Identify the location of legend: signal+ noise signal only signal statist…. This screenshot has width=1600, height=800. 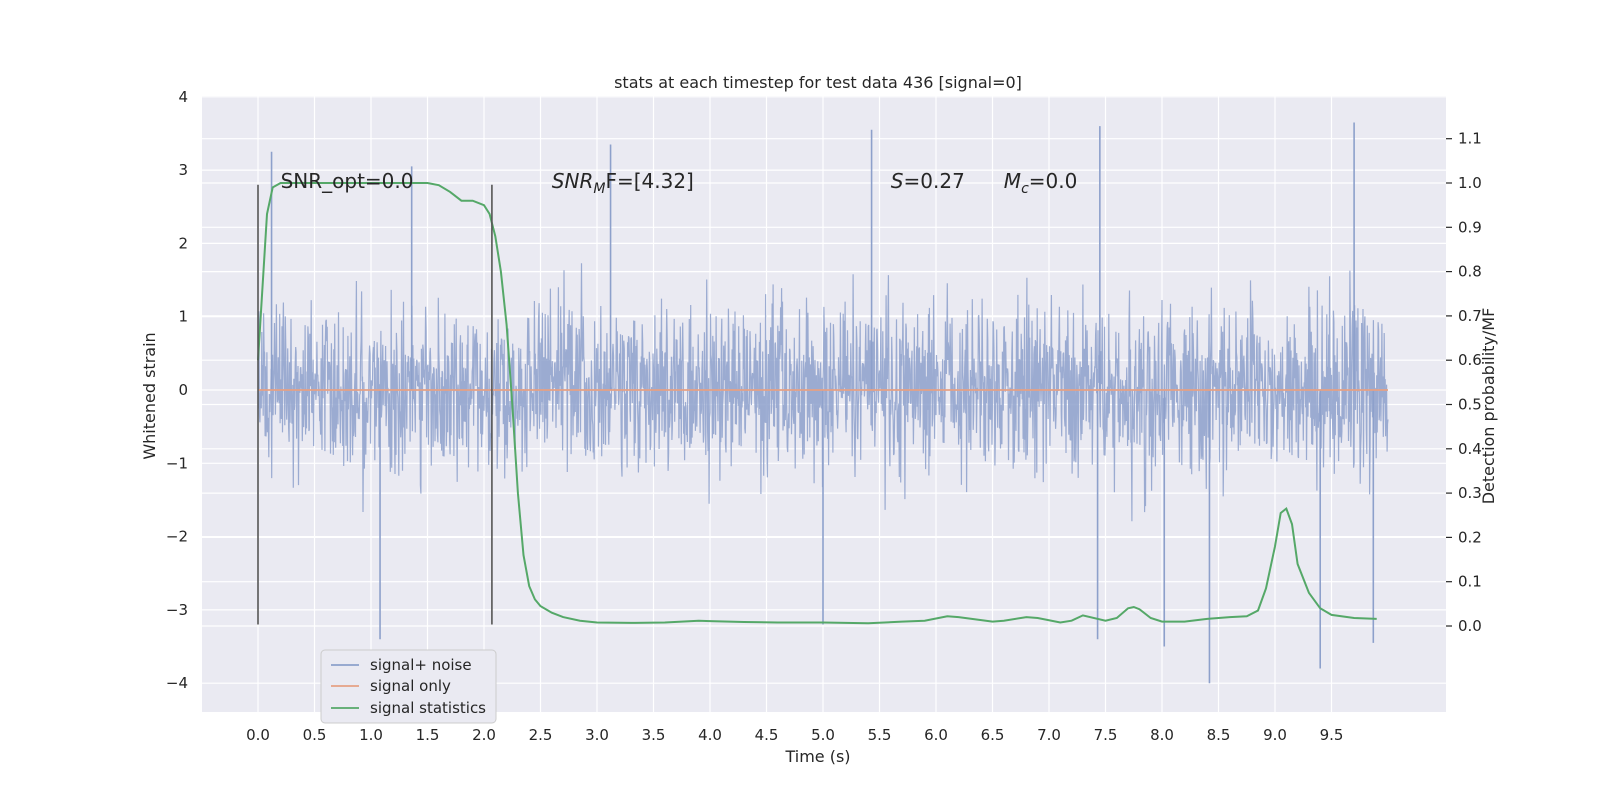
(408, 686).